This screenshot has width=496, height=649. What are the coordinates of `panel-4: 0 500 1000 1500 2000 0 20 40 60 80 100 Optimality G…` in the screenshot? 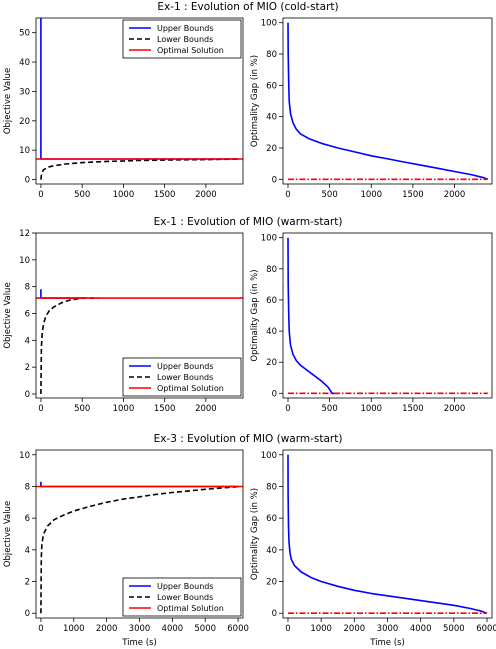 It's located at (371, 323).